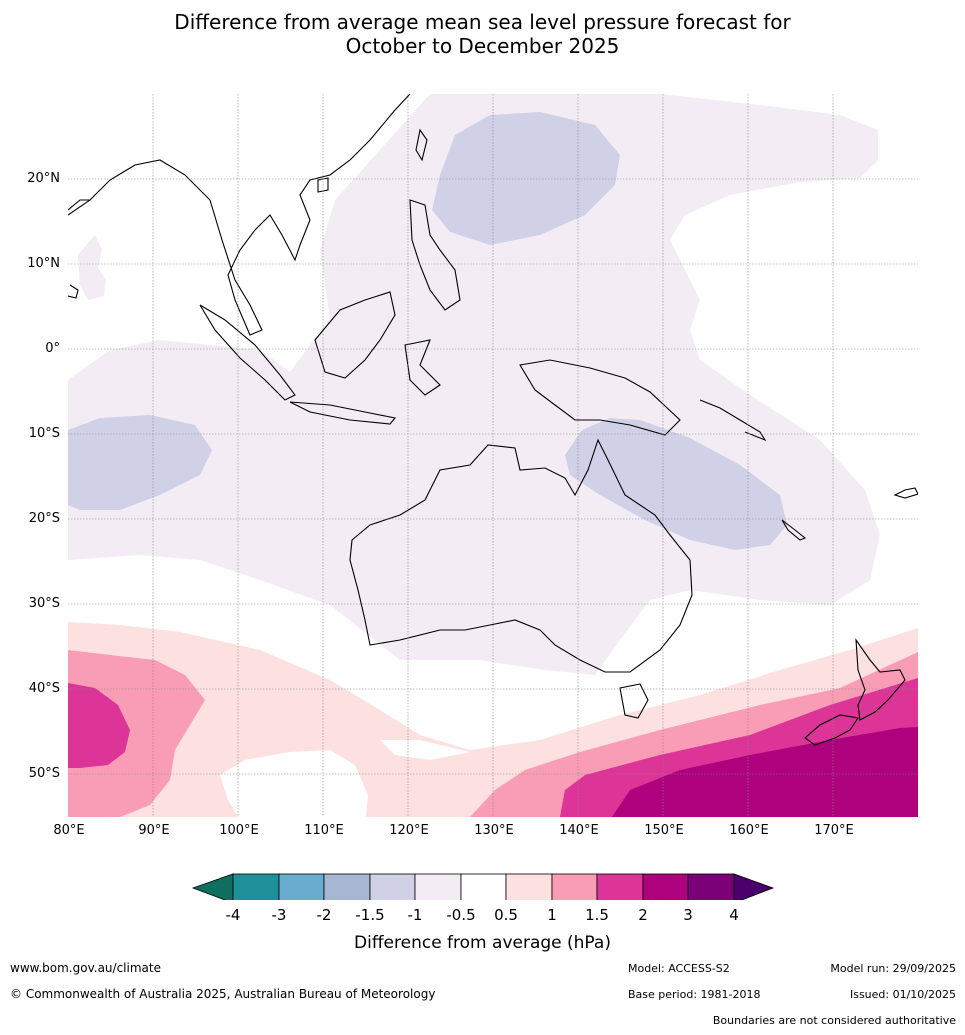 The height and width of the screenshot is (1035, 965). I want to click on lat-label-40s: 40°S, so click(44, 688).